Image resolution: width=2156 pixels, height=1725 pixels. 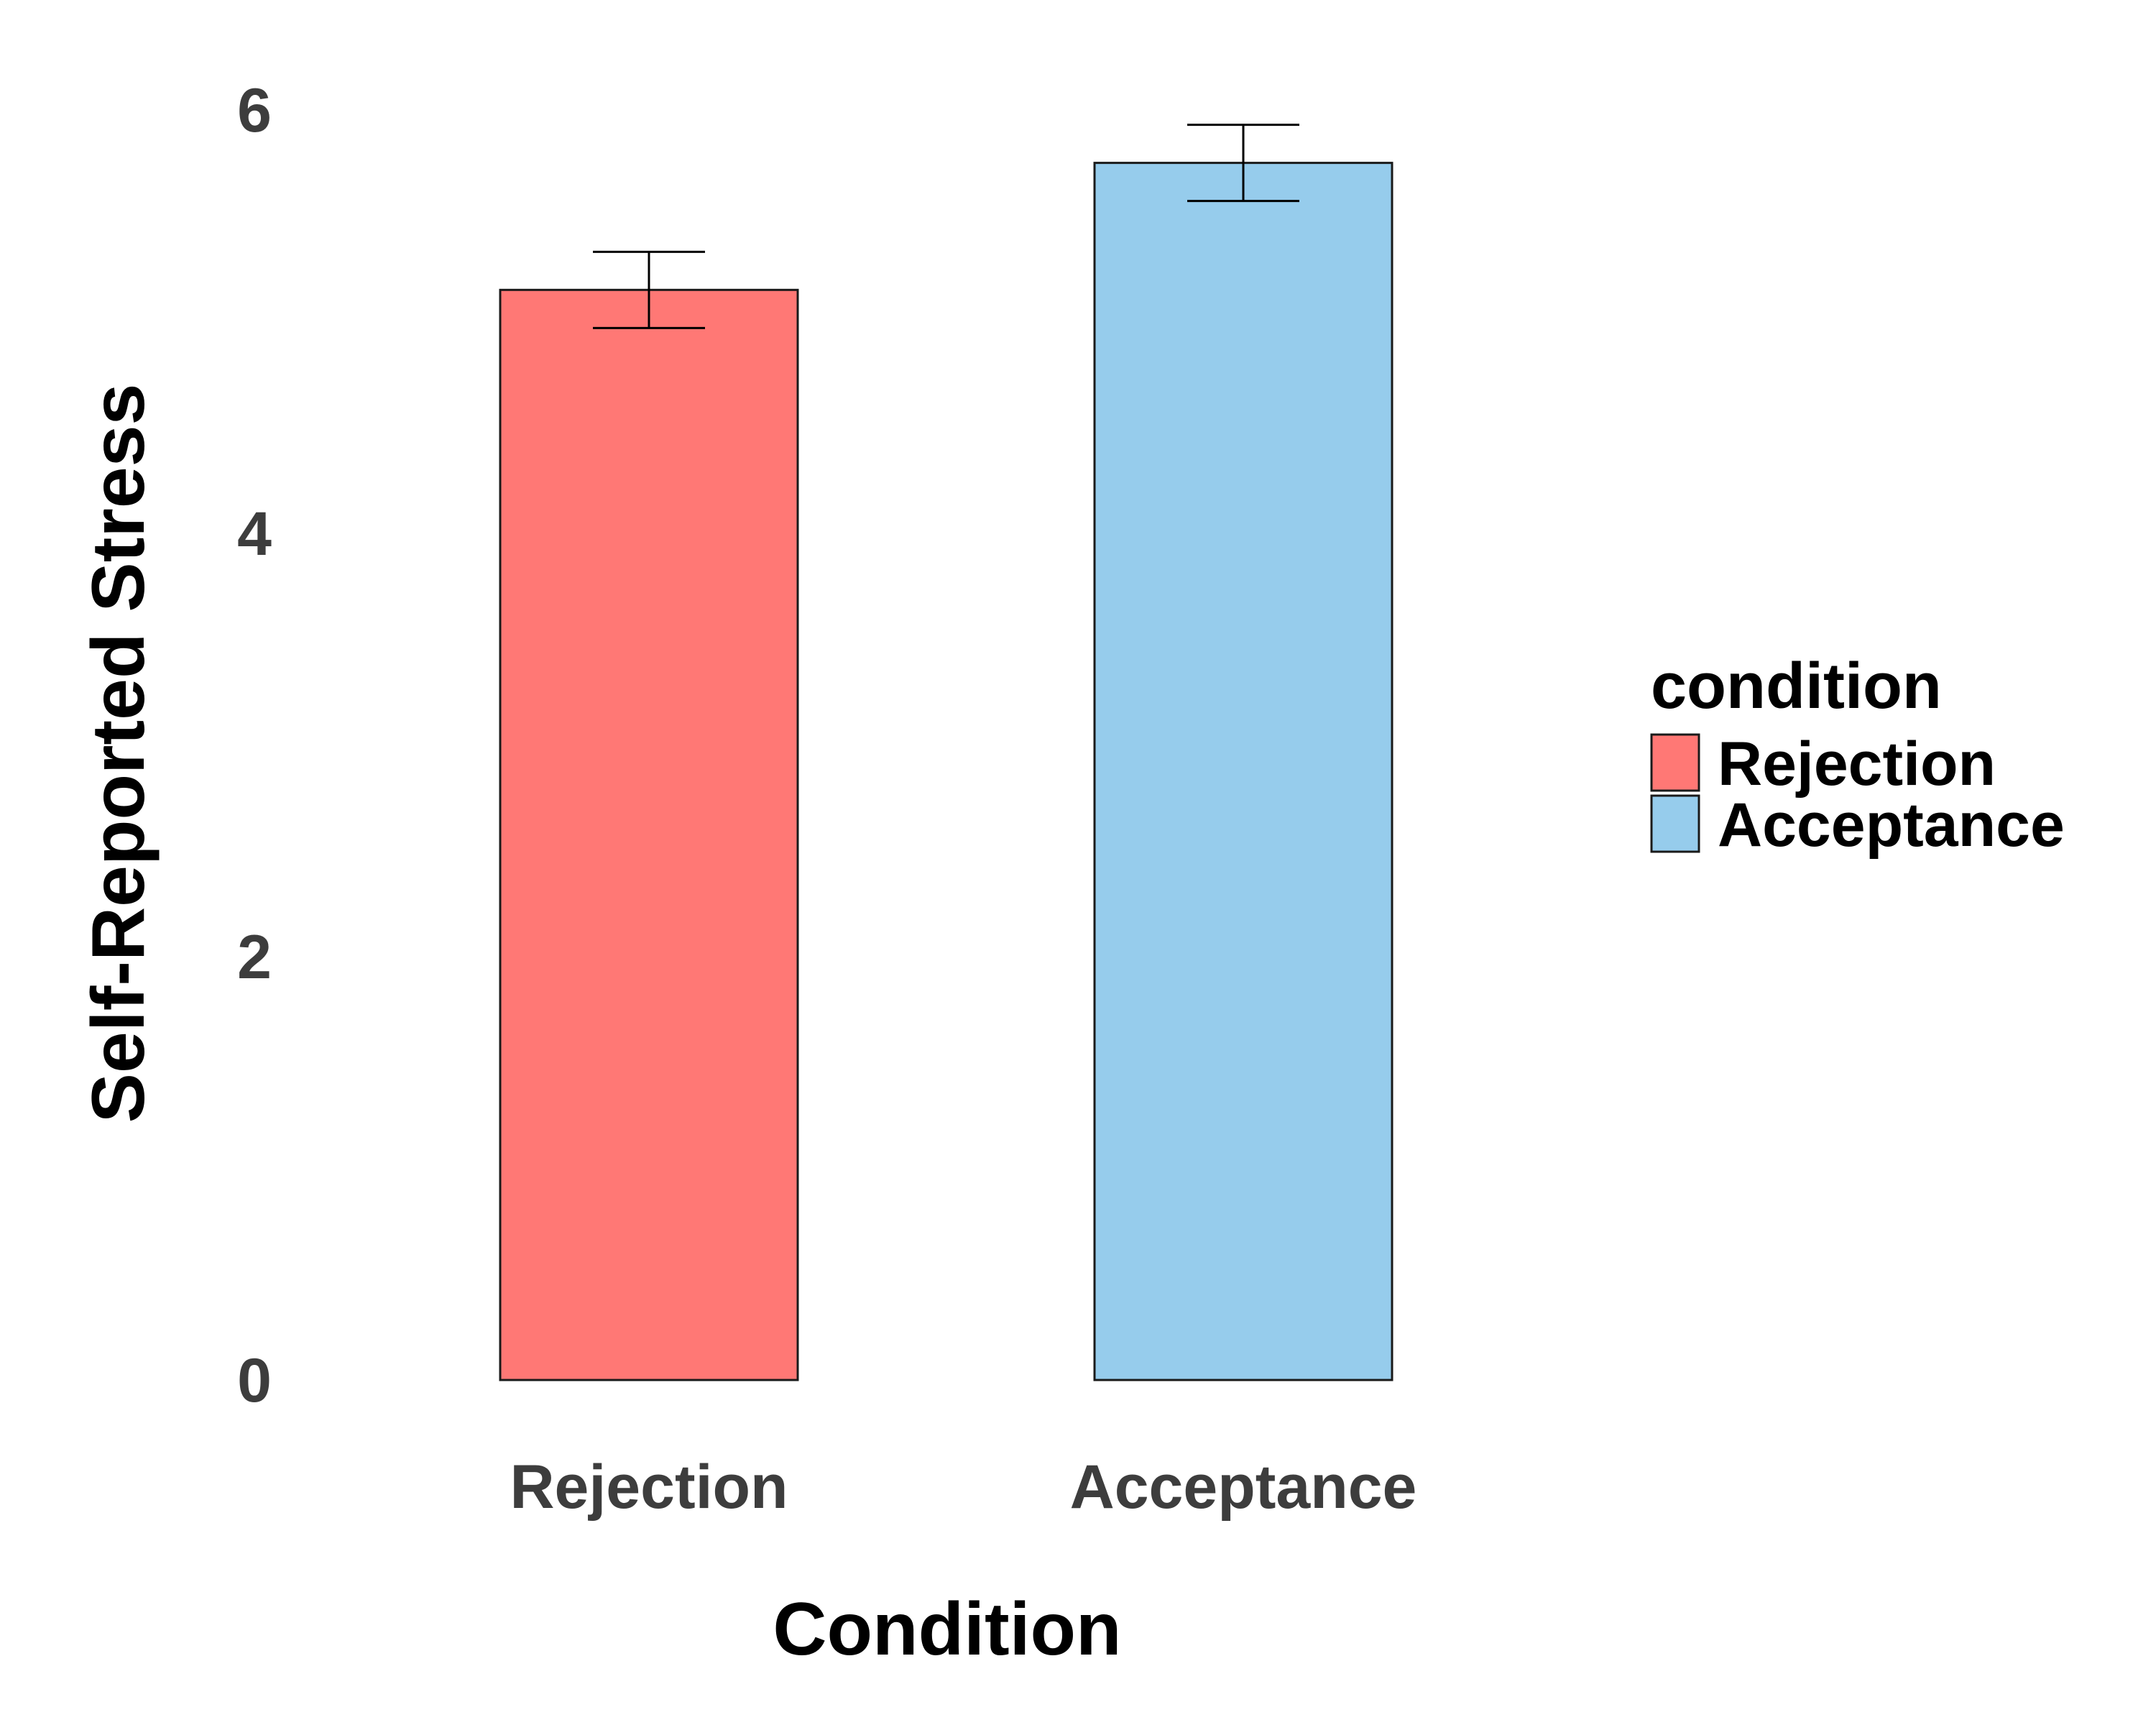 What do you see at coordinates (963, 1487) in the screenshot?
I see `x-axis-ticks: Rejection Acceptance` at bounding box center [963, 1487].